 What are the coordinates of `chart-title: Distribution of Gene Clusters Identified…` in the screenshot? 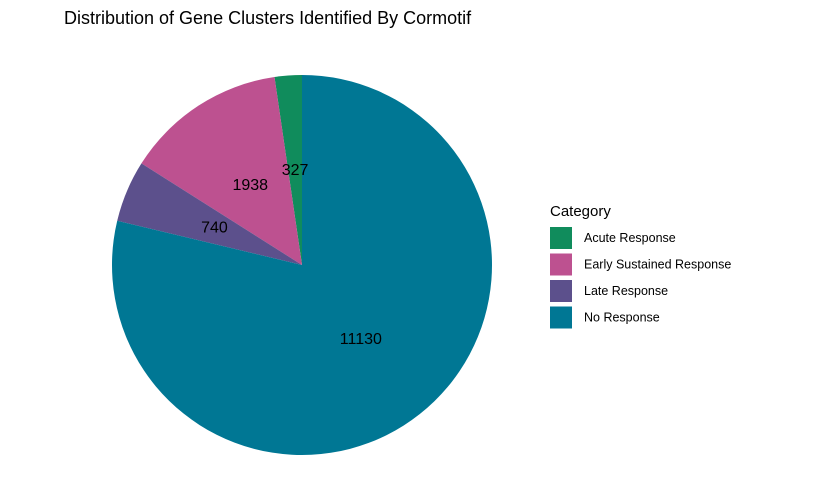 It's located at (268, 18).